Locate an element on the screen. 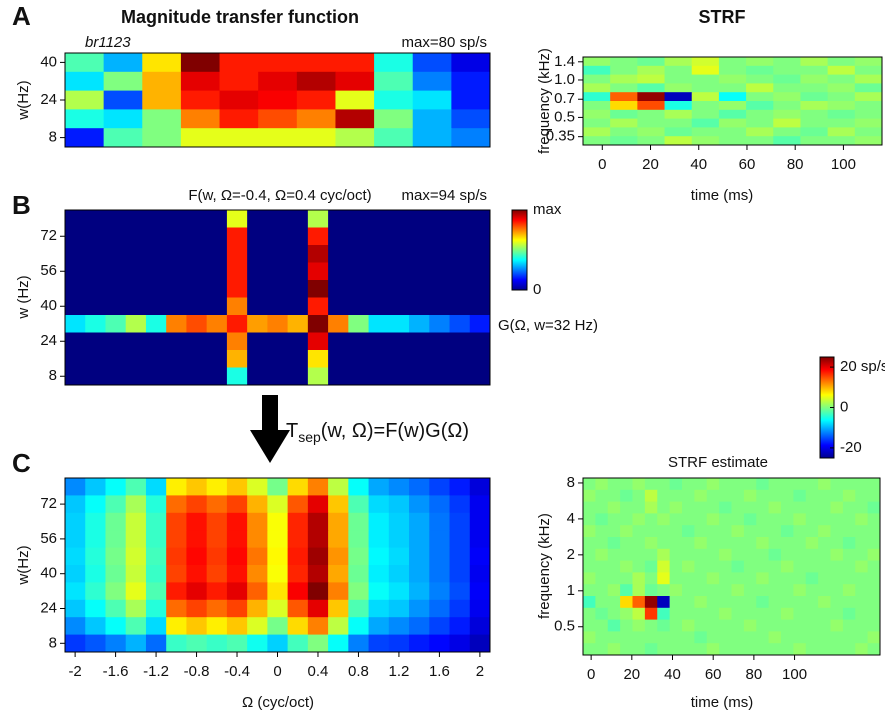 This screenshot has width=885, height=716. equation-rest: (w, Ω)=F(w)G(Ω) is located at coordinates (395, 431).